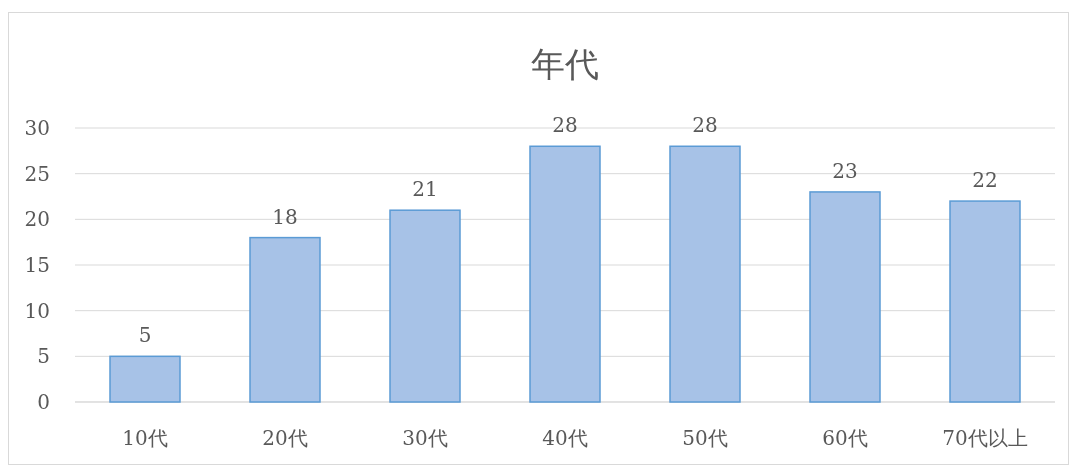 Image resolution: width=1074 pixels, height=468 pixels. I want to click on y-tick-label: 25, so click(37, 173).